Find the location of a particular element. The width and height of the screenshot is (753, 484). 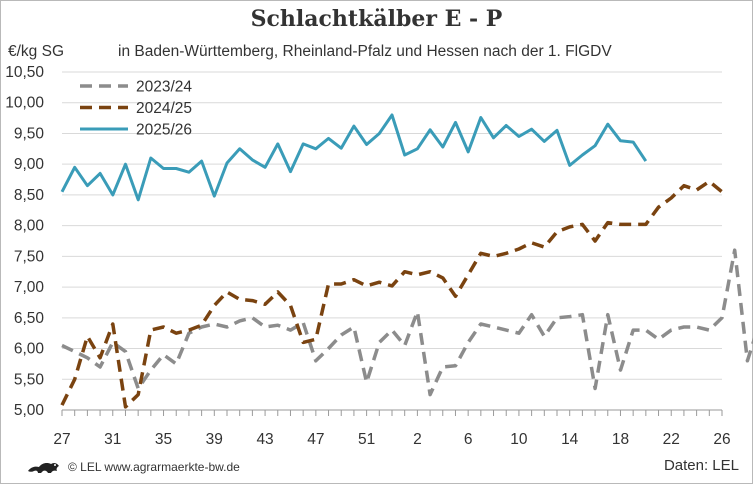

x-tick-label: 10 is located at coordinates (519, 439).